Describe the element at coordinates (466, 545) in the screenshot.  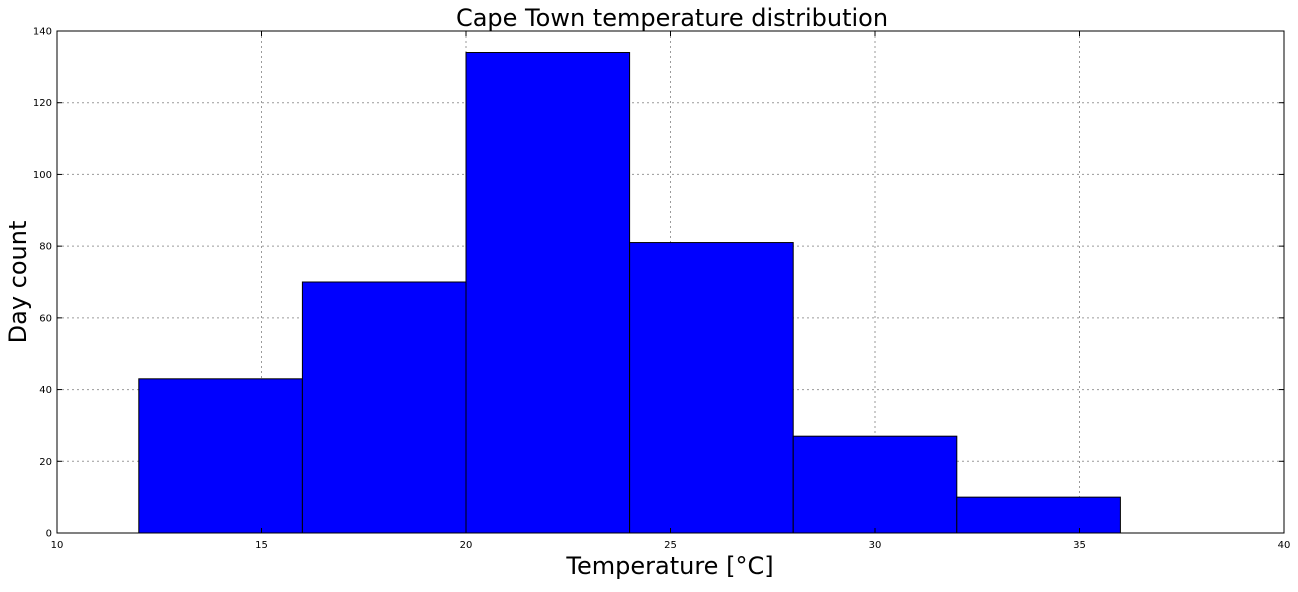
I see `x-tick-label: 20` at that location.